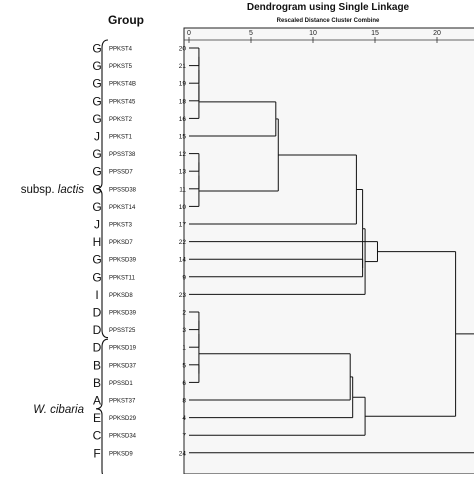 Image resolution: width=474 pixels, height=479 pixels. Describe the element at coordinates (122, 85) in the screenshot. I see `leaf-strain-label: PPKST4B` at that location.